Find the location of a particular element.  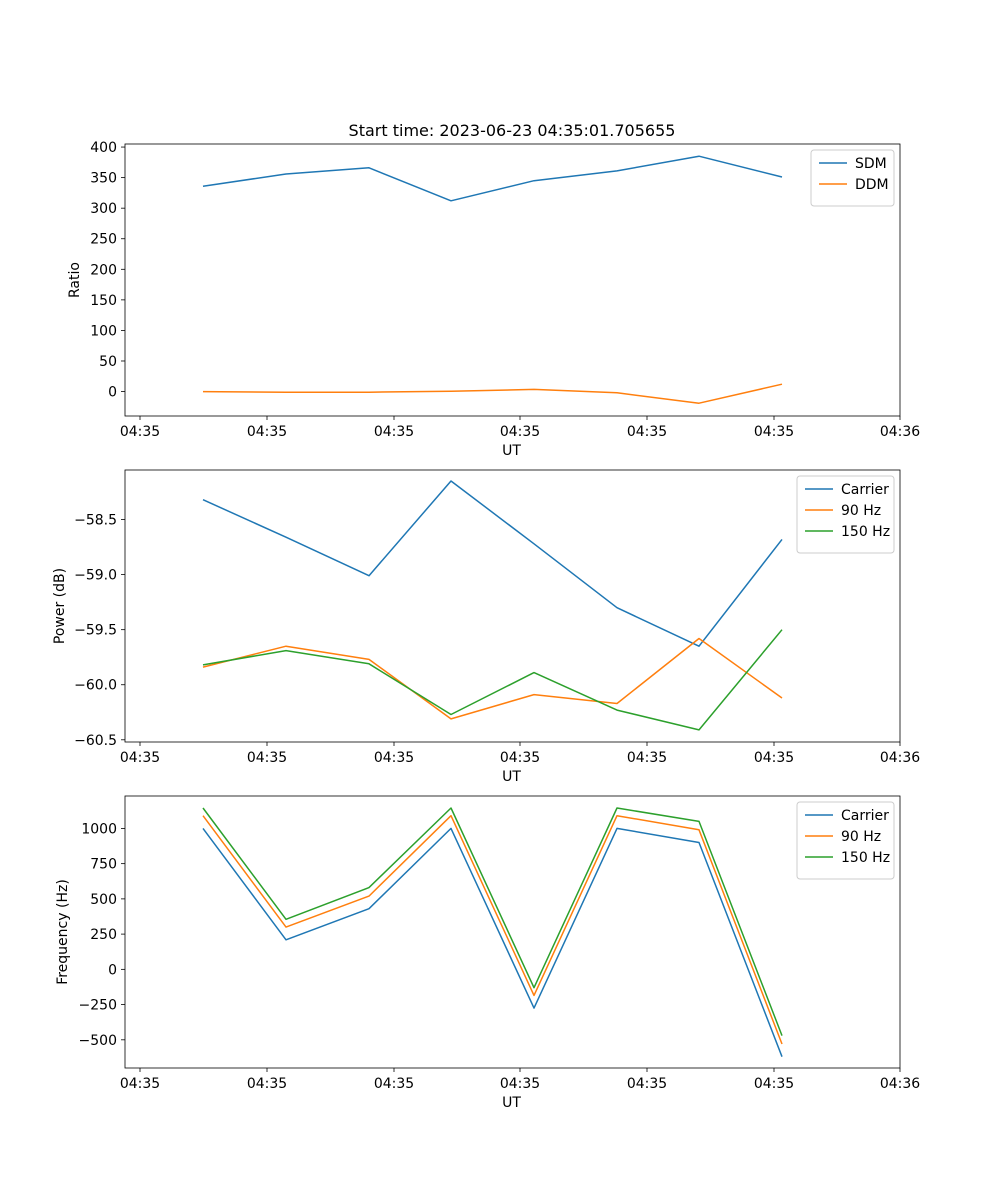

y-tick-label: −58.5 is located at coordinates (95, 521).